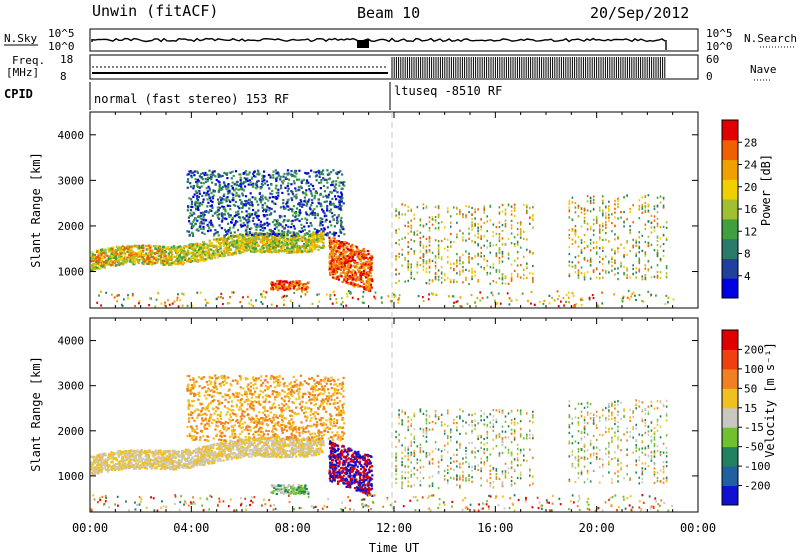 The image size is (800, 554). What do you see at coordinates (20, 38) in the screenshot?
I see `nsky-label: N.Sky` at bounding box center [20, 38].